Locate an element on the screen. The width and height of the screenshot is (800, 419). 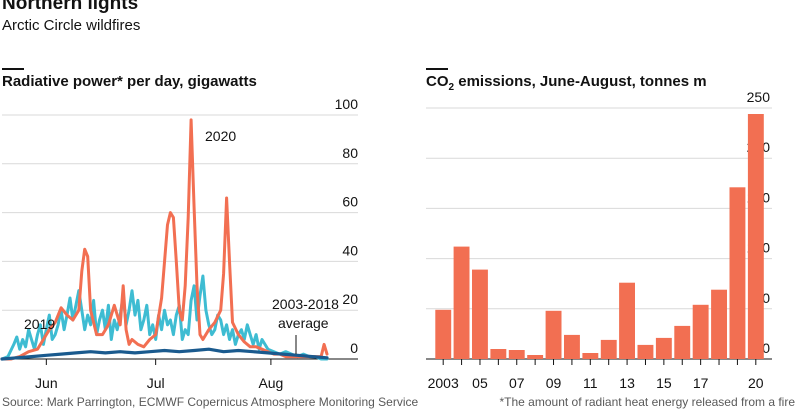
left-y-tick-label: 80 is located at coordinates (350, 153).